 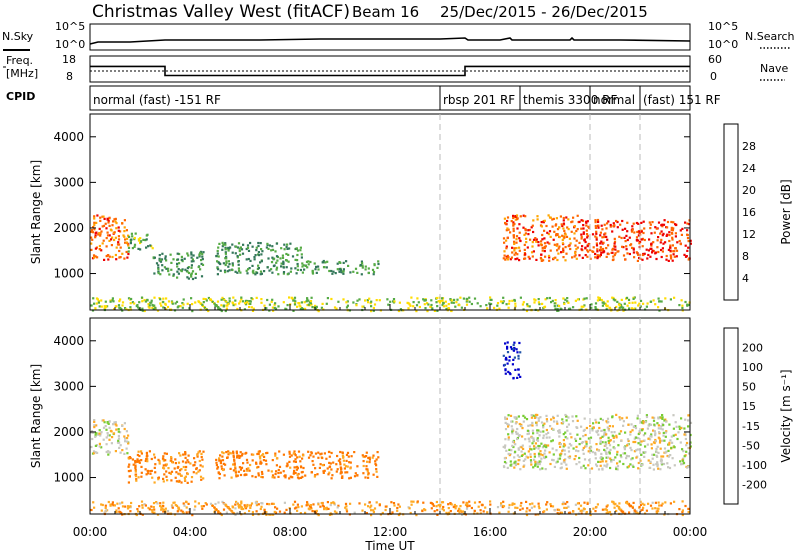 What do you see at coordinates (544, 12) in the screenshot?
I see `date-range: 25/Dec/2015 - 26/Dec/2015` at bounding box center [544, 12].